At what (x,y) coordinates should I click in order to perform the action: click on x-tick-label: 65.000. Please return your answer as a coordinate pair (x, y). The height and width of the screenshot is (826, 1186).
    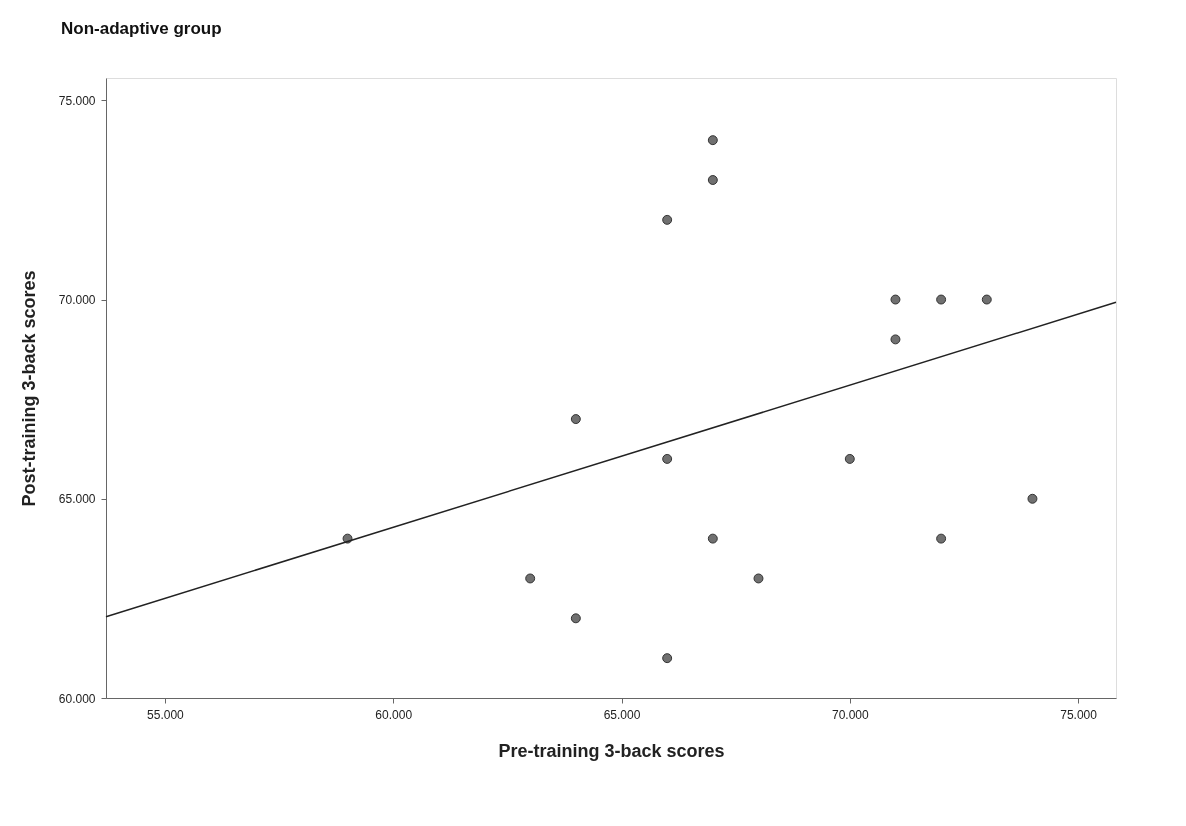
    Looking at the image, I should click on (622, 714).